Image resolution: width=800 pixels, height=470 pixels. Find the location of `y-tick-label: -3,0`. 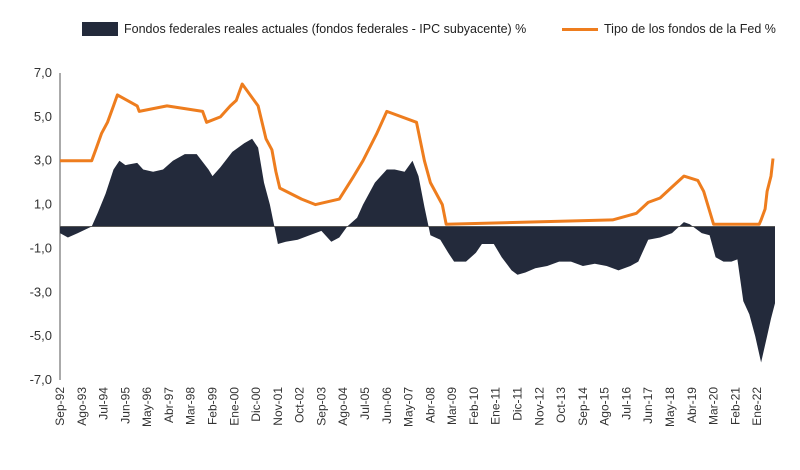

y-tick-label: -3,0 is located at coordinates (41, 291).